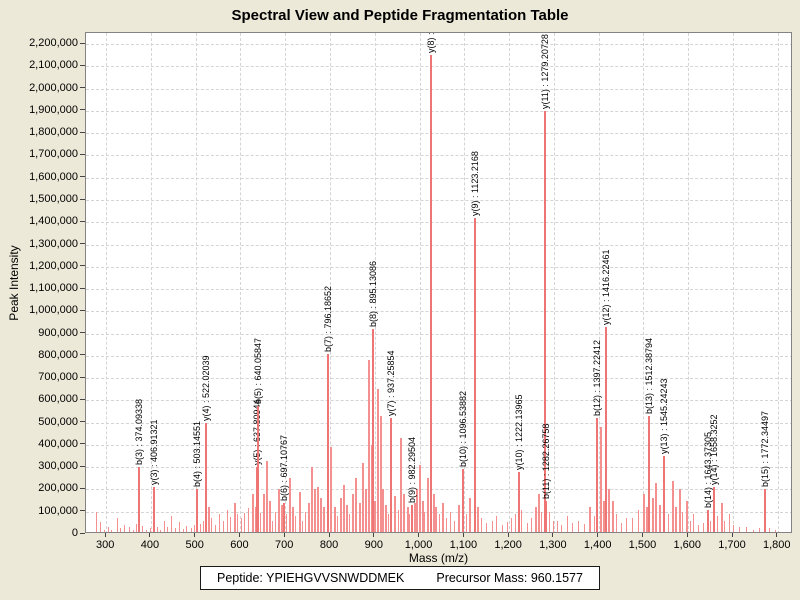  I want to click on x-tick-label: 900, so click(373, 545).